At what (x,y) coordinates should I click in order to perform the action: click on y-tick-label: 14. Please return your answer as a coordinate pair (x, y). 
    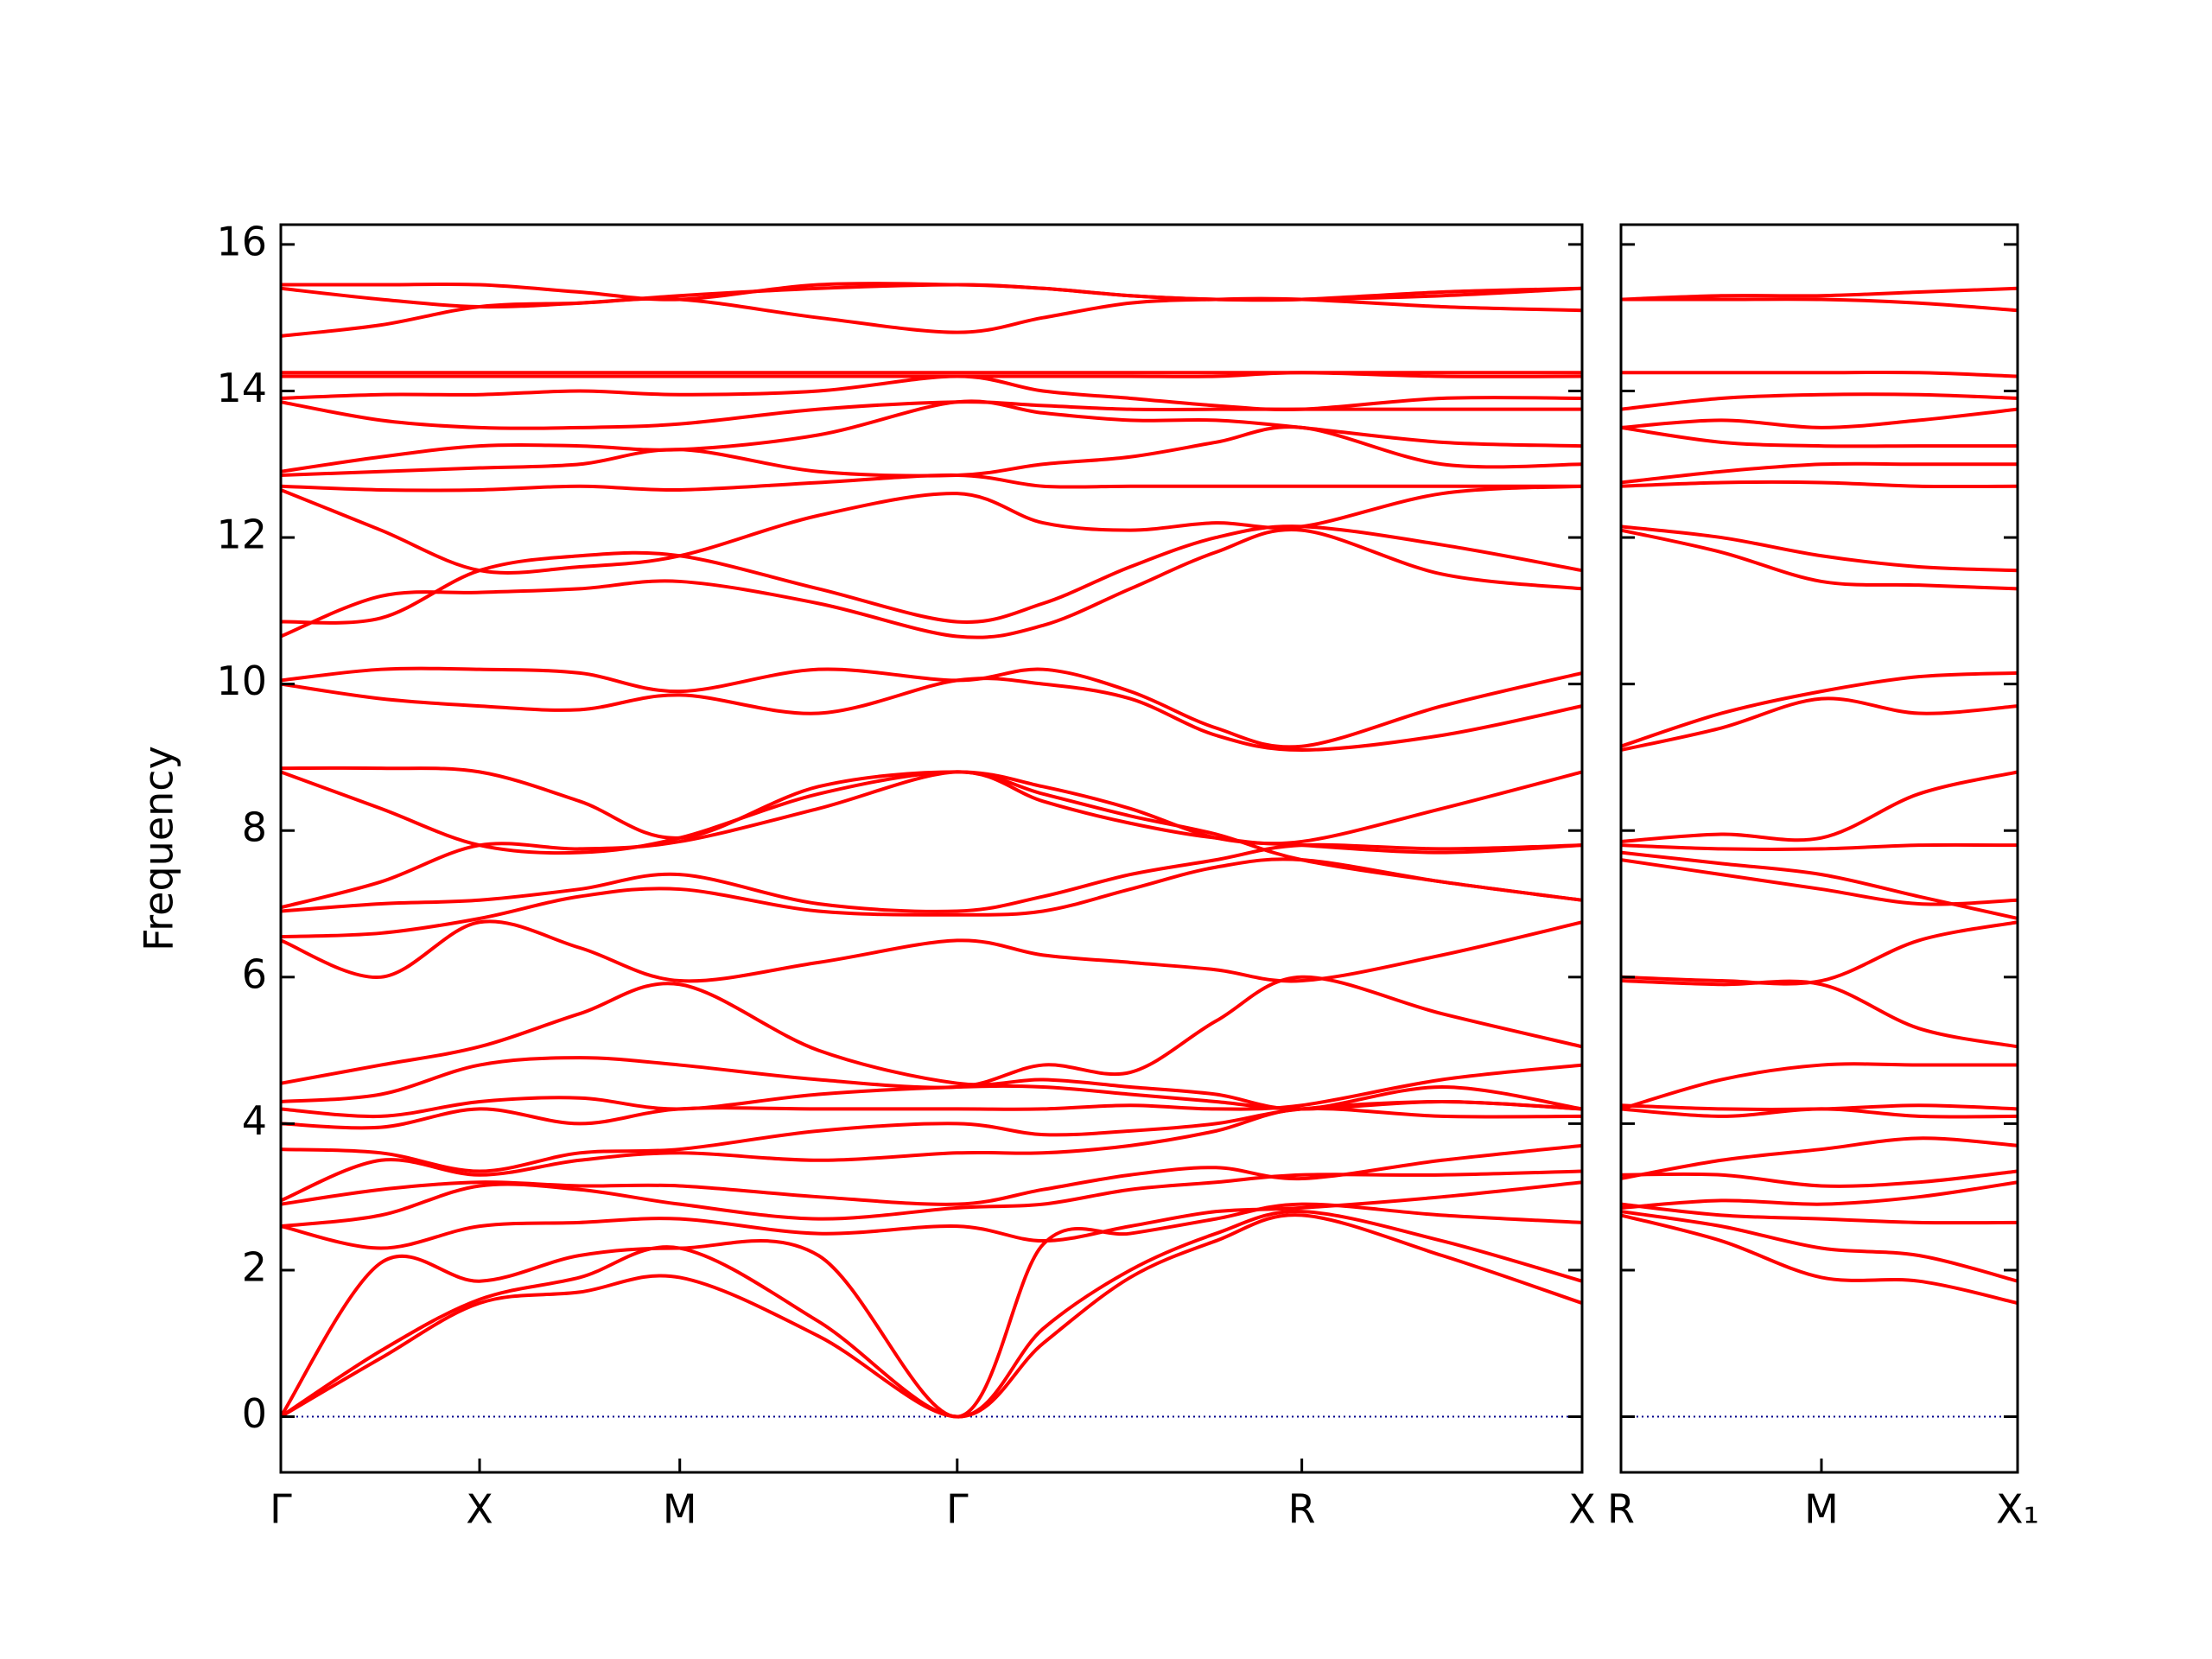
    Looking at the image, I should click on (241, 388).